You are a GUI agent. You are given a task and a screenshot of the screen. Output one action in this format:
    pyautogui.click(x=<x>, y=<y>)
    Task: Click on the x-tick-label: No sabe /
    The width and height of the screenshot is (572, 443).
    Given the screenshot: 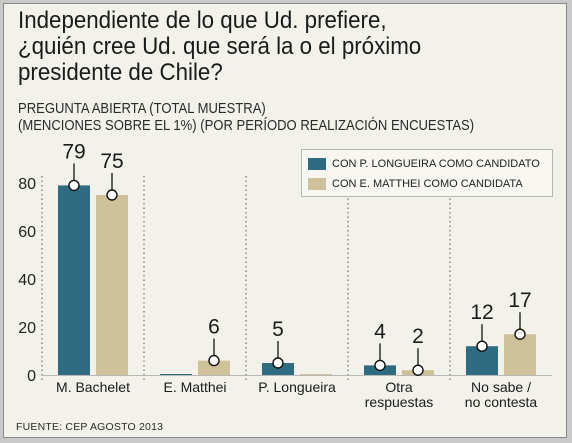 What is the action you would take?
    pyautogui.click(x=501, y=387)
    